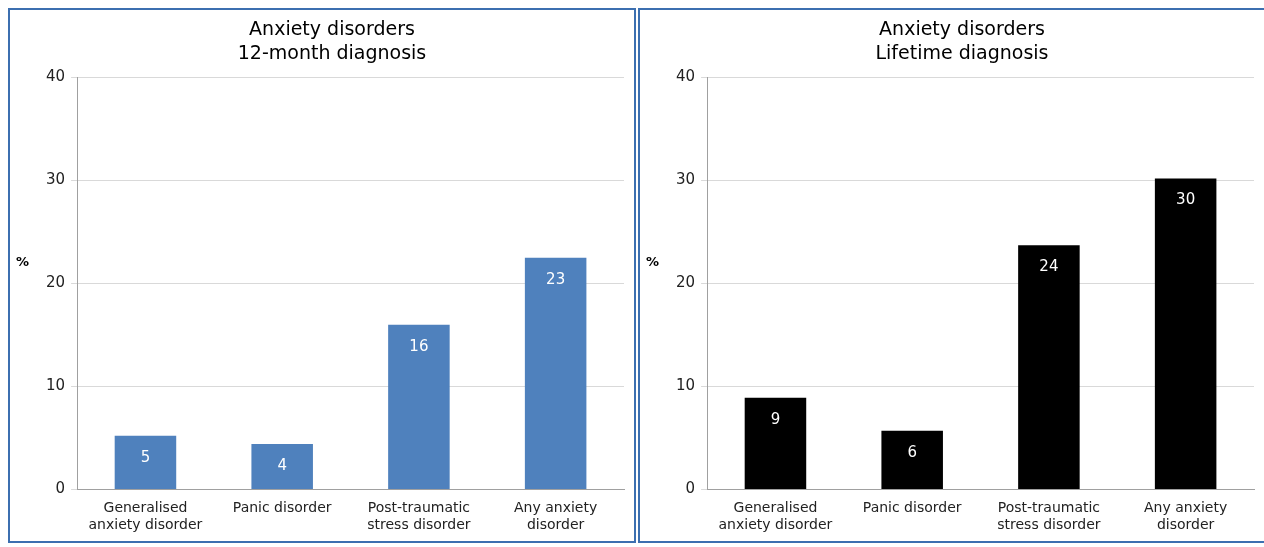  What do you see at coordinates (962, 39) in the screenshot?
I see `chart-title: Anxiety disorders Lifetime diagnosis` at bounding box center [962, 39].